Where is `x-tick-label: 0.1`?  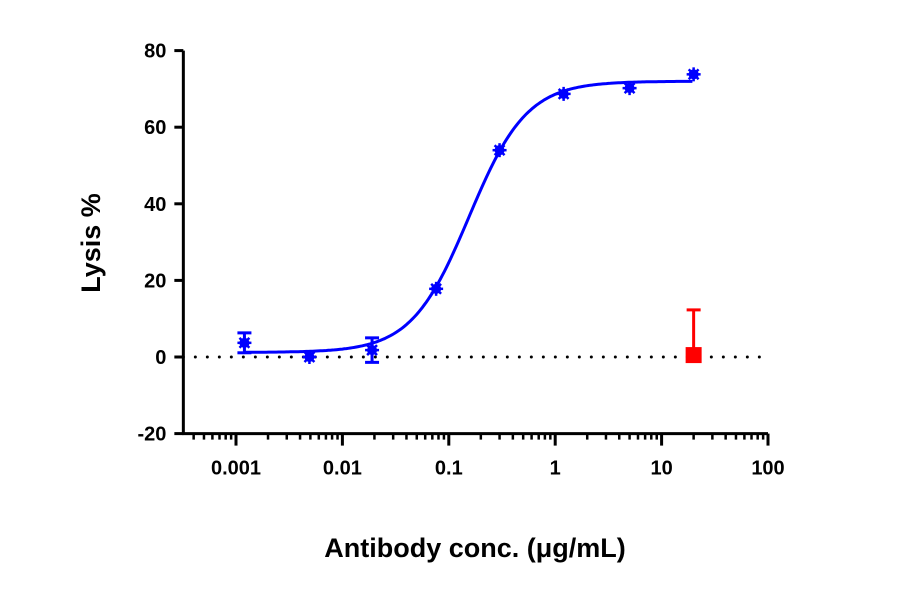
x-tick-label: 0.1 is located at coordinates (449, 469).